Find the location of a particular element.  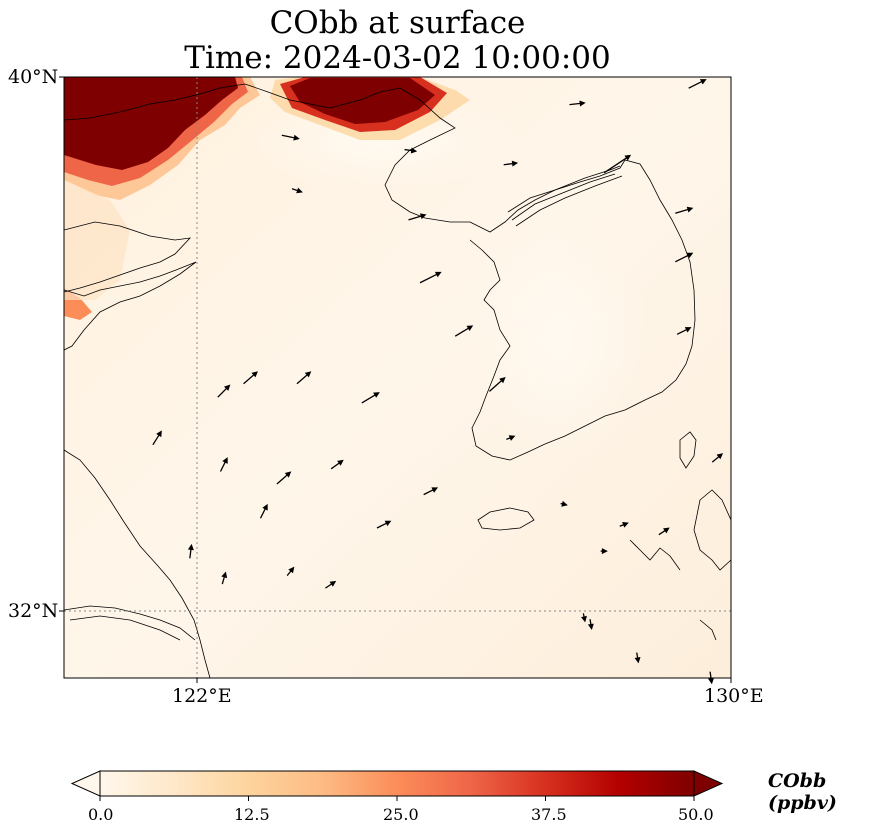

plume-bohai-core is located at coordinates (362, 101).